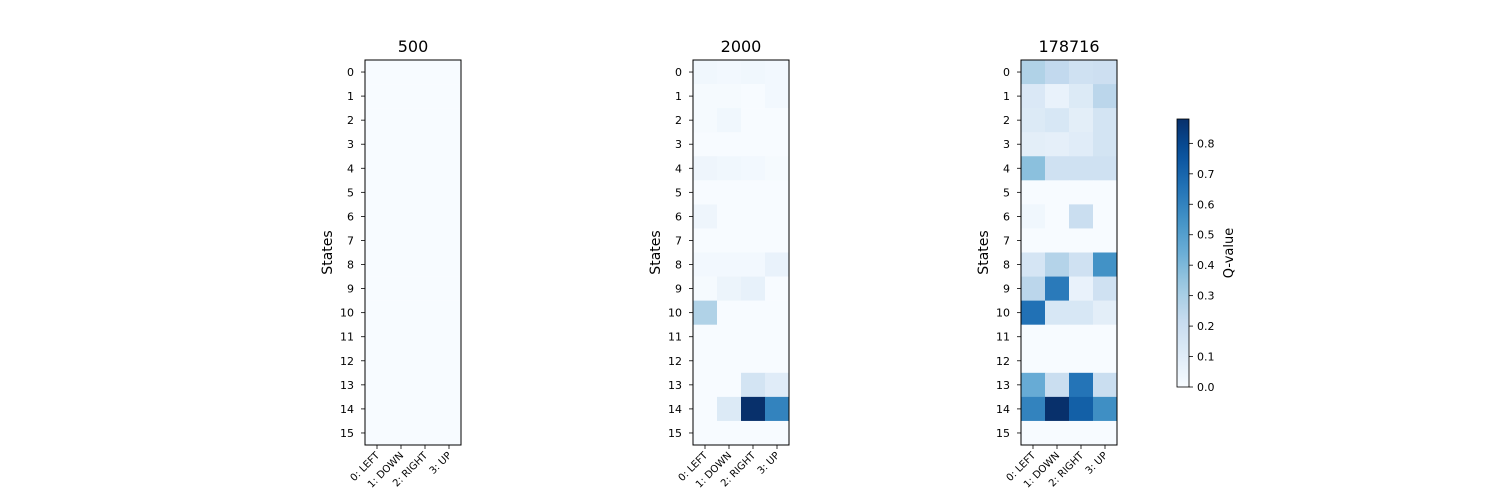 This screenshot has height=500, width=1500. Describe the element at coordinates (441, 463) in the screenshot. I see `x-tick-label: 3: UP` at that location.